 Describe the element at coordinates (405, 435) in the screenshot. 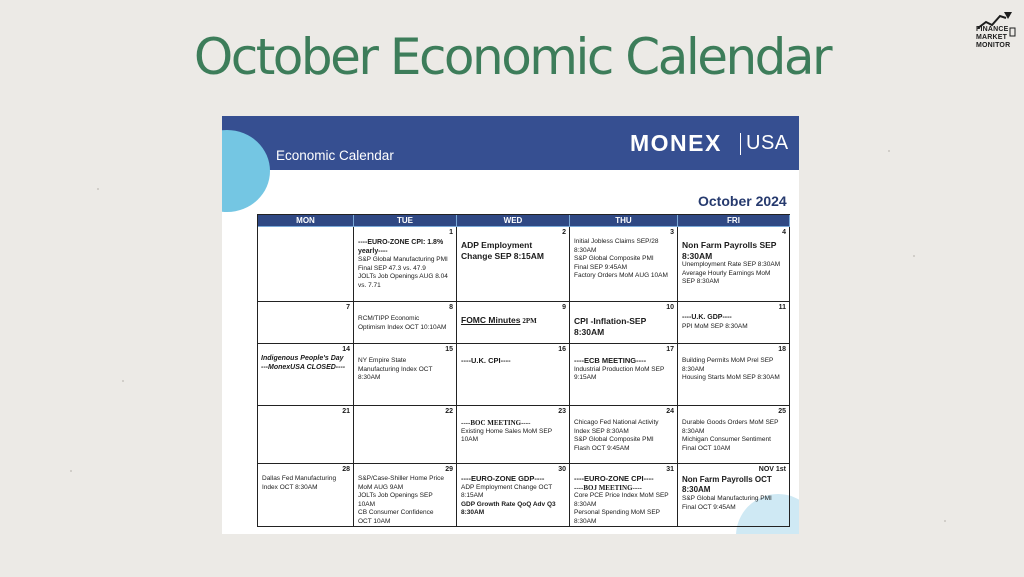

I see `day-cell: 22` at that location.